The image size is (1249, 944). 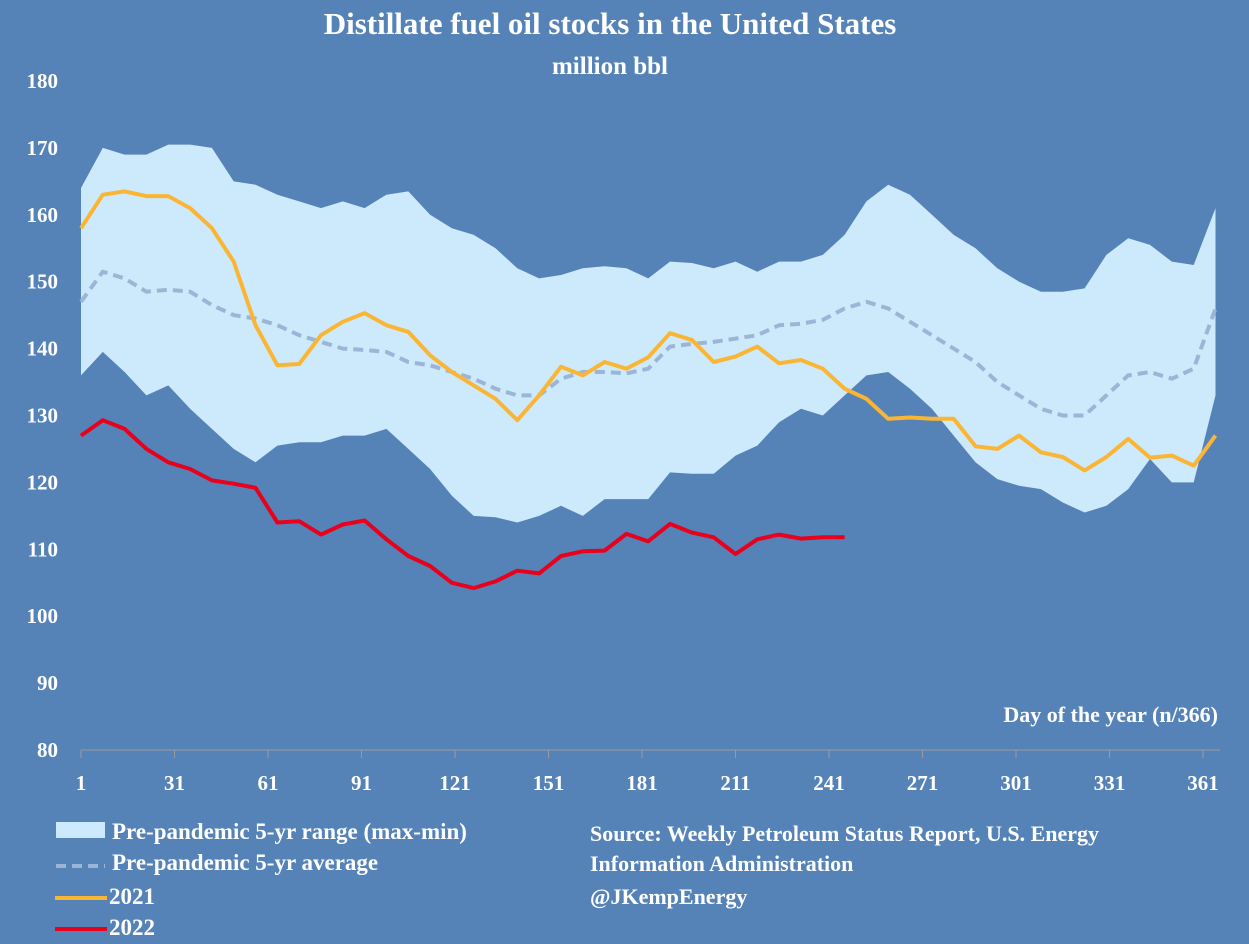 What do you see at coordinates (289, 831) in the screenshot?
I see `legend-label-range: Pre-pandemic 5-yr range (max-min)` at bounding box center [289, 831].